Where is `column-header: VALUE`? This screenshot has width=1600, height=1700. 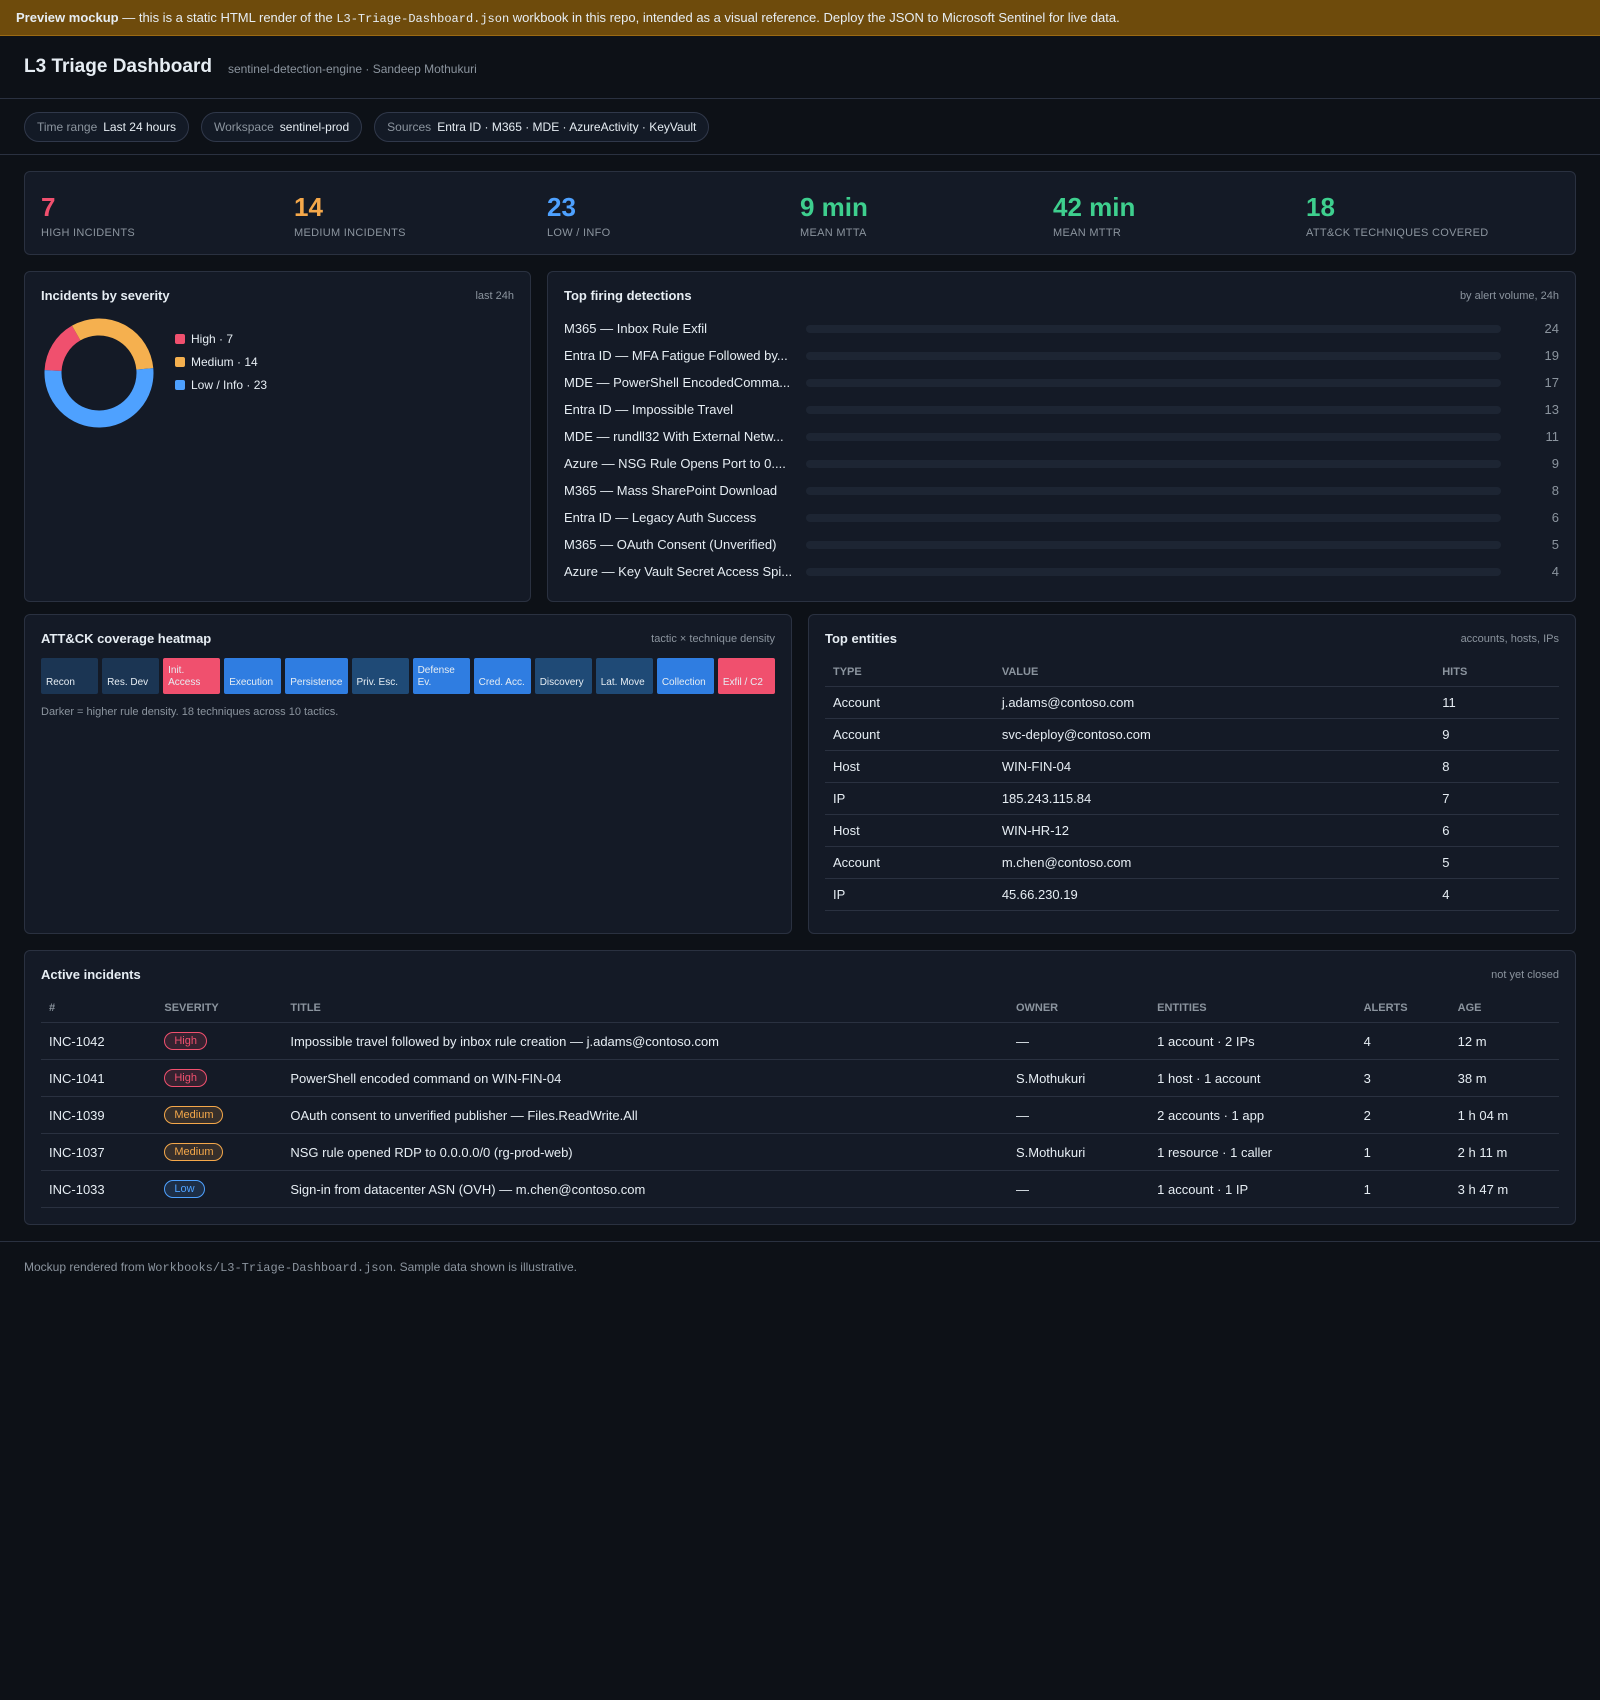
column-header: VALUE is located at coordinates (1214, 672).